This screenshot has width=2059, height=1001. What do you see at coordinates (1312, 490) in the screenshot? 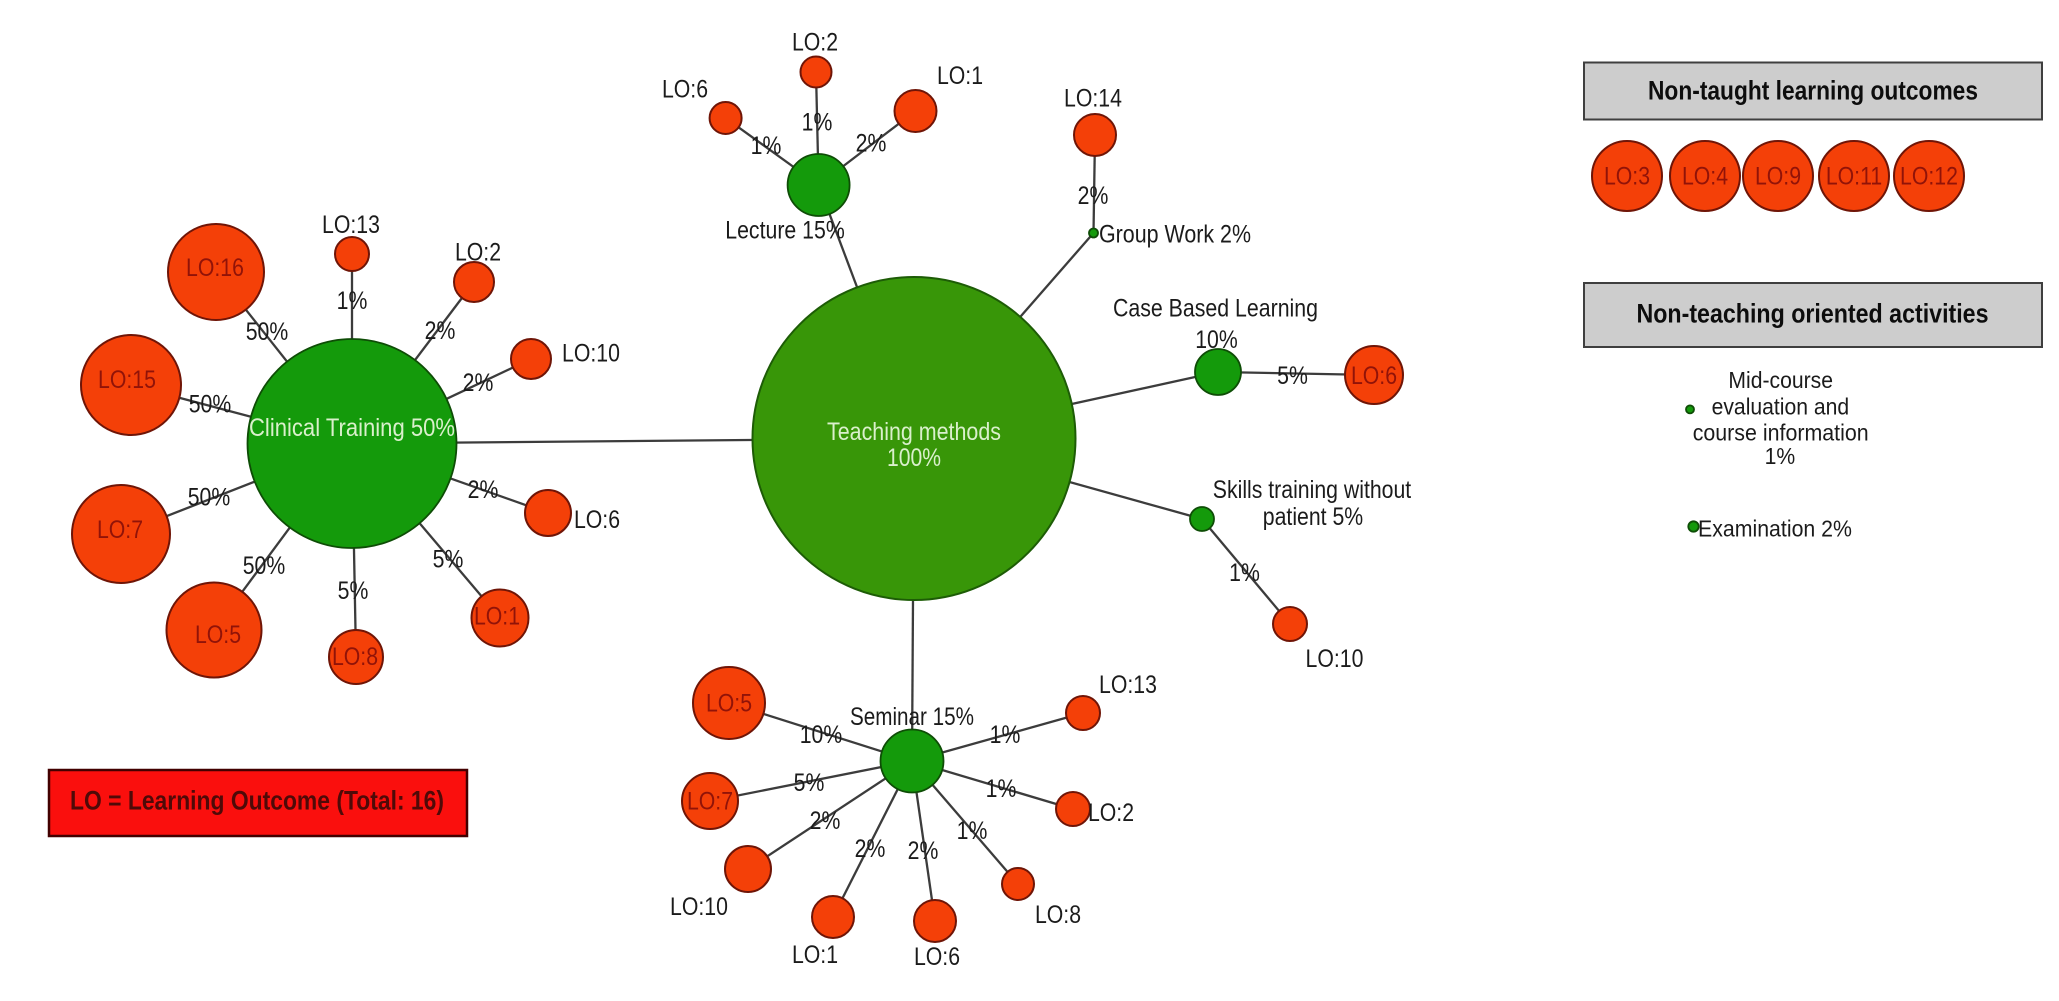
I see `svg-text: Skills training without` at bounding box center [1312, 490].